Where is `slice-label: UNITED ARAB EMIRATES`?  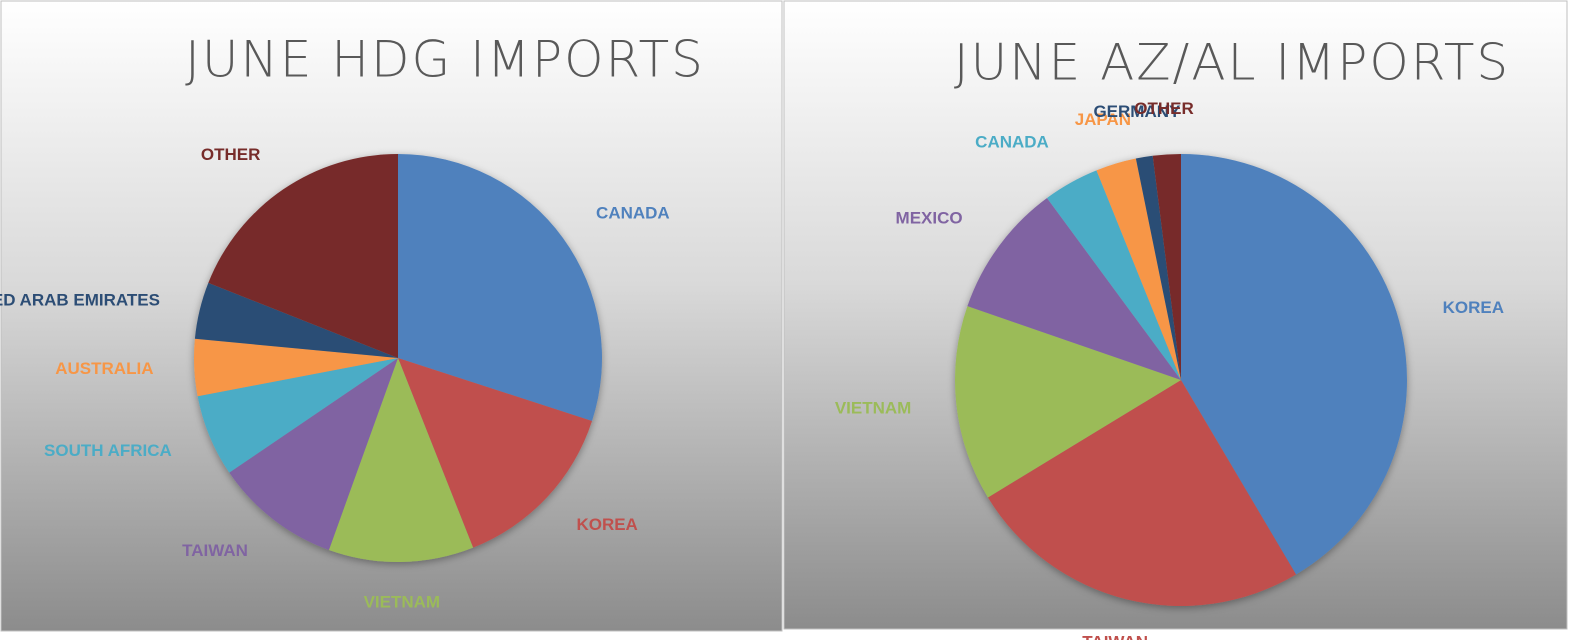
slice-label: UNITED ARAB EMIRATES is located at coordinates (80, 299).